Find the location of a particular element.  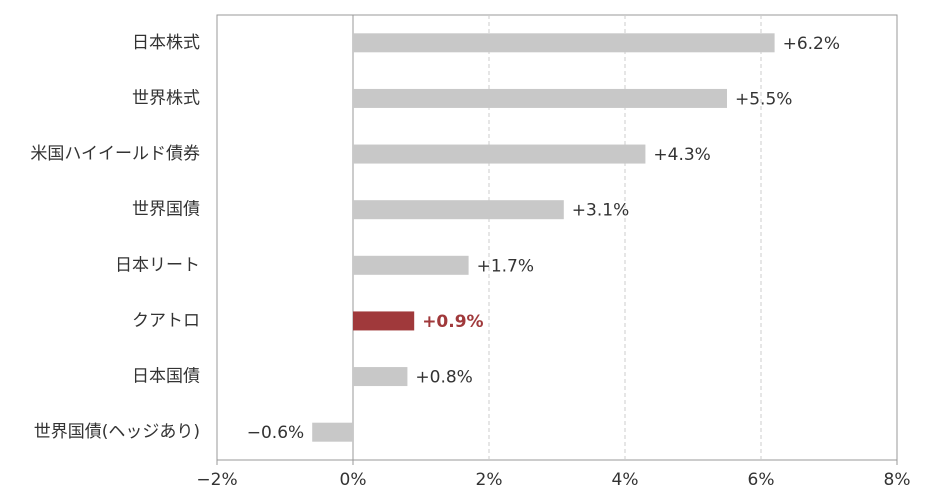

y-tick-label: 日本リート is located at coordinates (157, 265).